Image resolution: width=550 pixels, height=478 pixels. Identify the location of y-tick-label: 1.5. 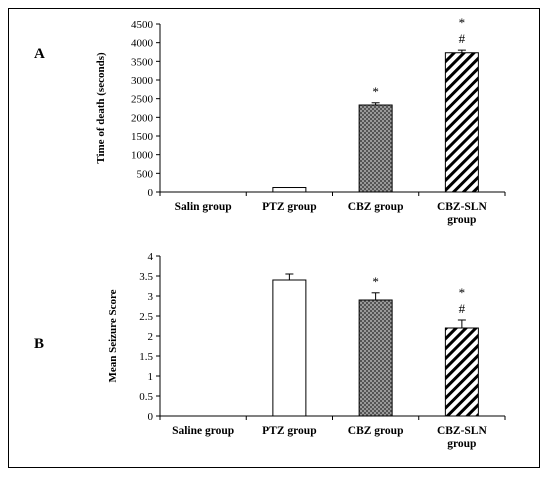
(146, 357).